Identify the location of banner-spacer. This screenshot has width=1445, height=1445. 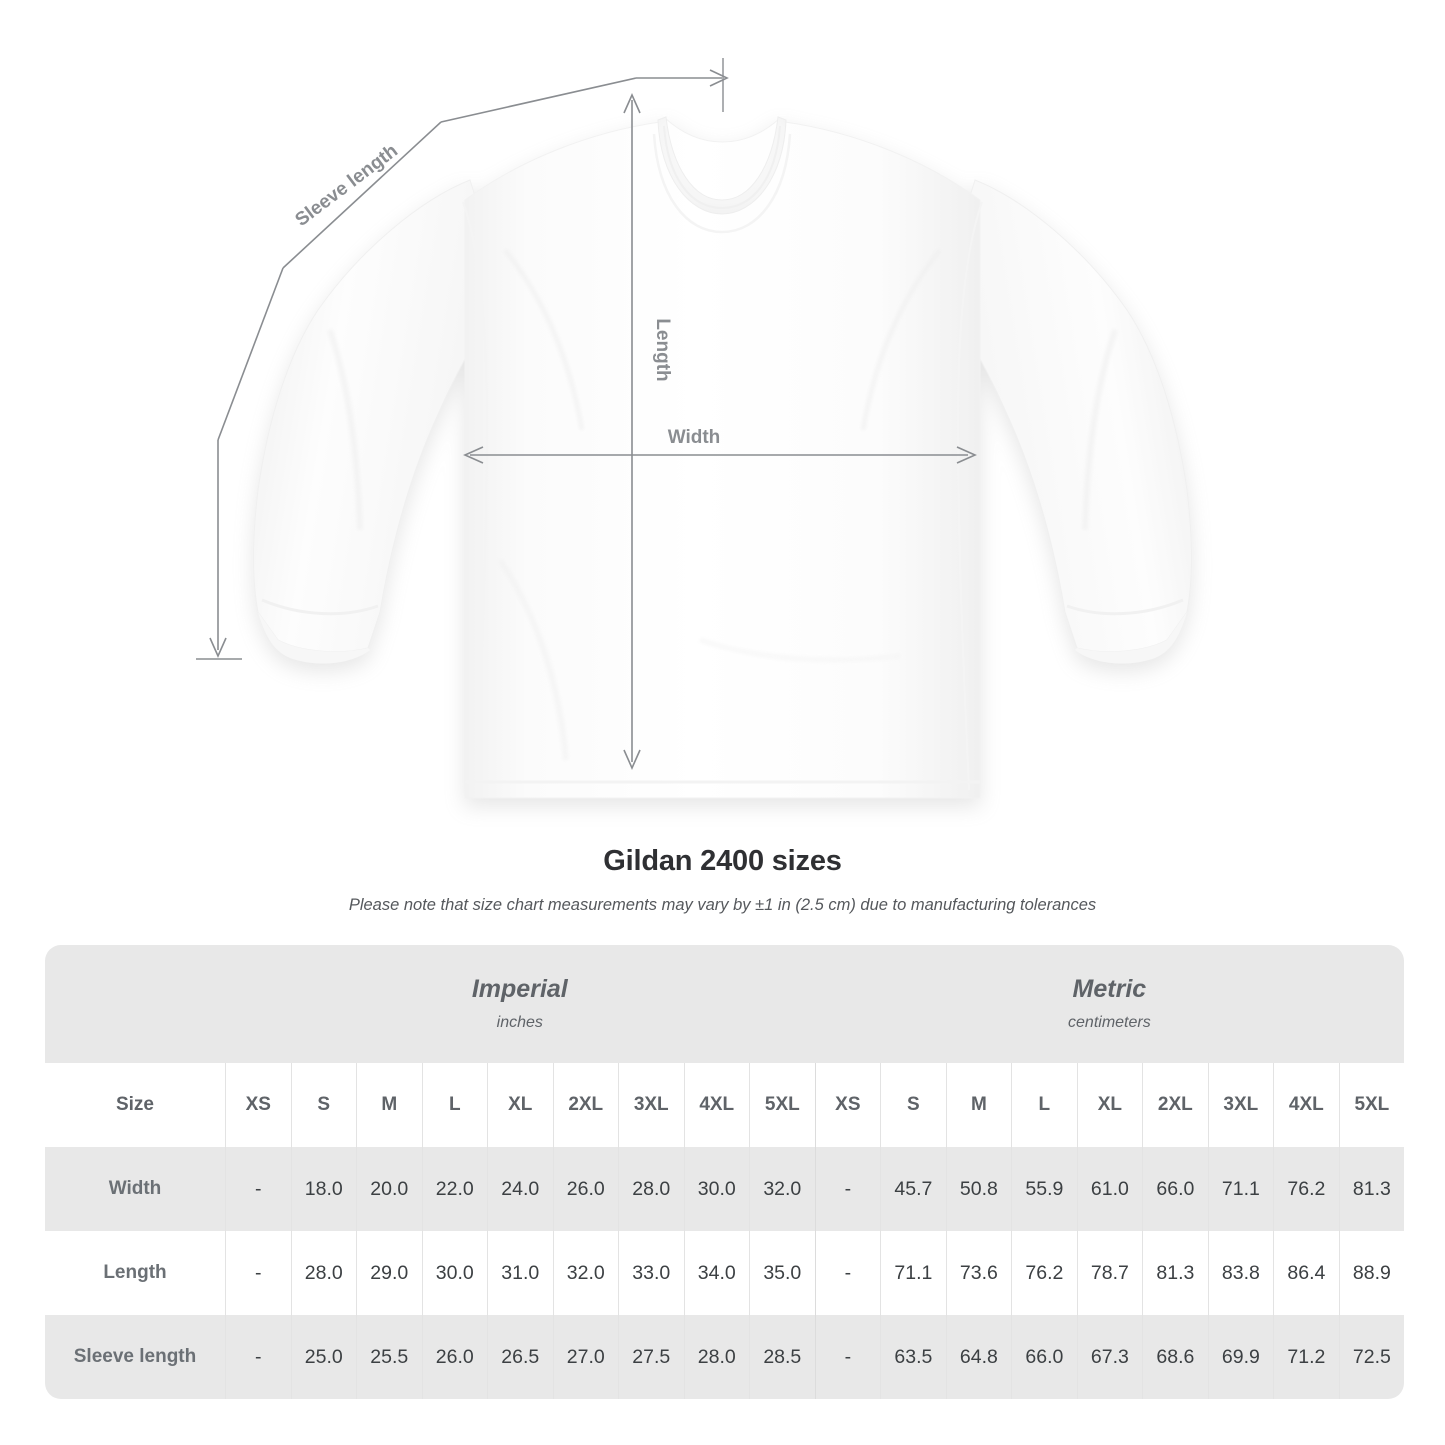
(135, 1004).